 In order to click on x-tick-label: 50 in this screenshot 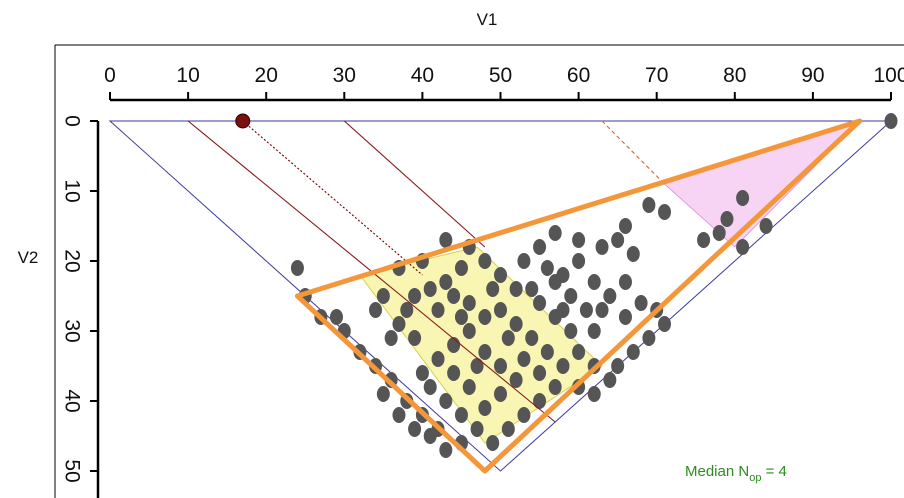, I will do `click(500, 75)`.